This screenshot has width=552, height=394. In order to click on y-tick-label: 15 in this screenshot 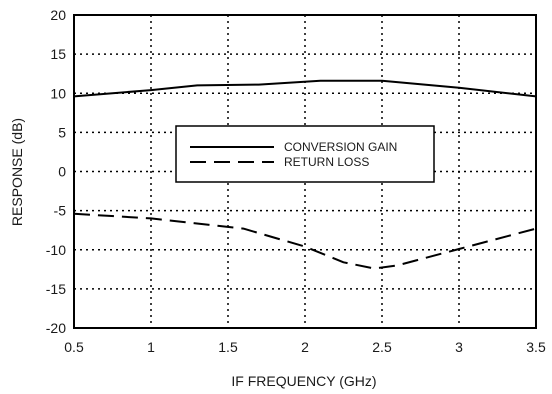, I will do `click(58, 54)`.